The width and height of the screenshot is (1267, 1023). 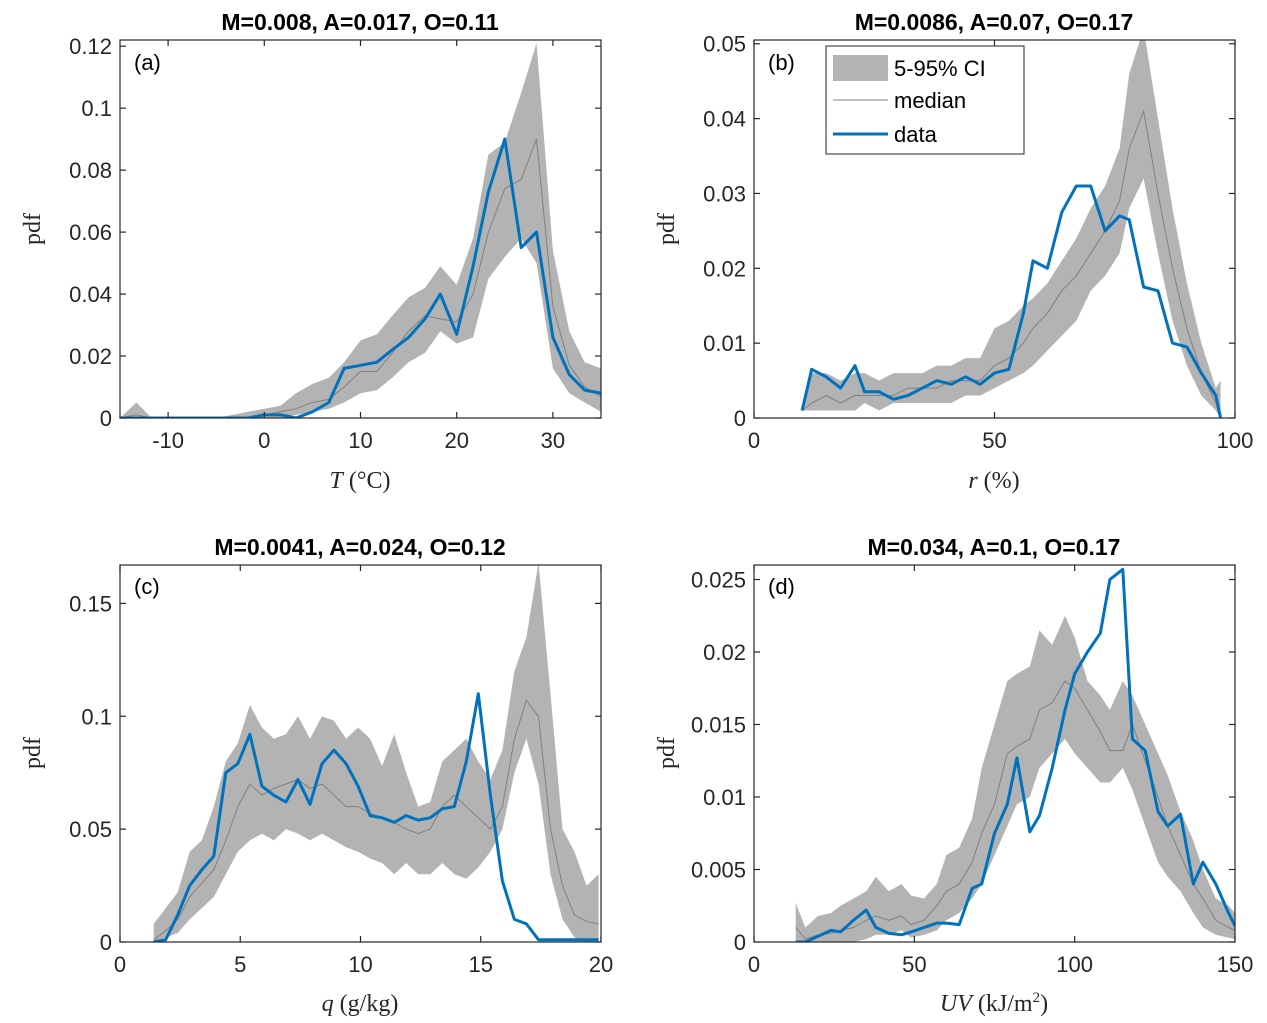 What do you see at coordinates (994, 22) in the screenshot?
I see `panel-b-title: M=0.0086, A=0.07, O=0.17` at bounding box center [994, 22].